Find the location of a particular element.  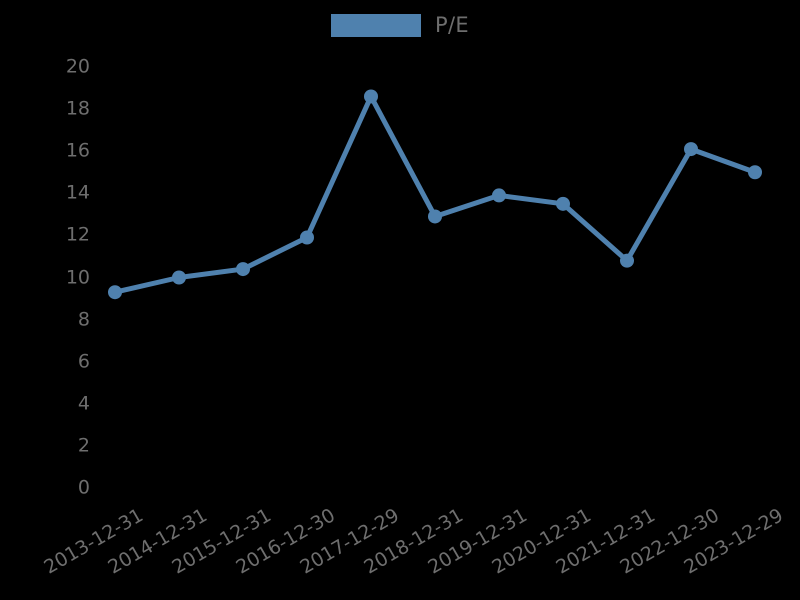

legend-entry: P/E is located at coordinates (400, 25).